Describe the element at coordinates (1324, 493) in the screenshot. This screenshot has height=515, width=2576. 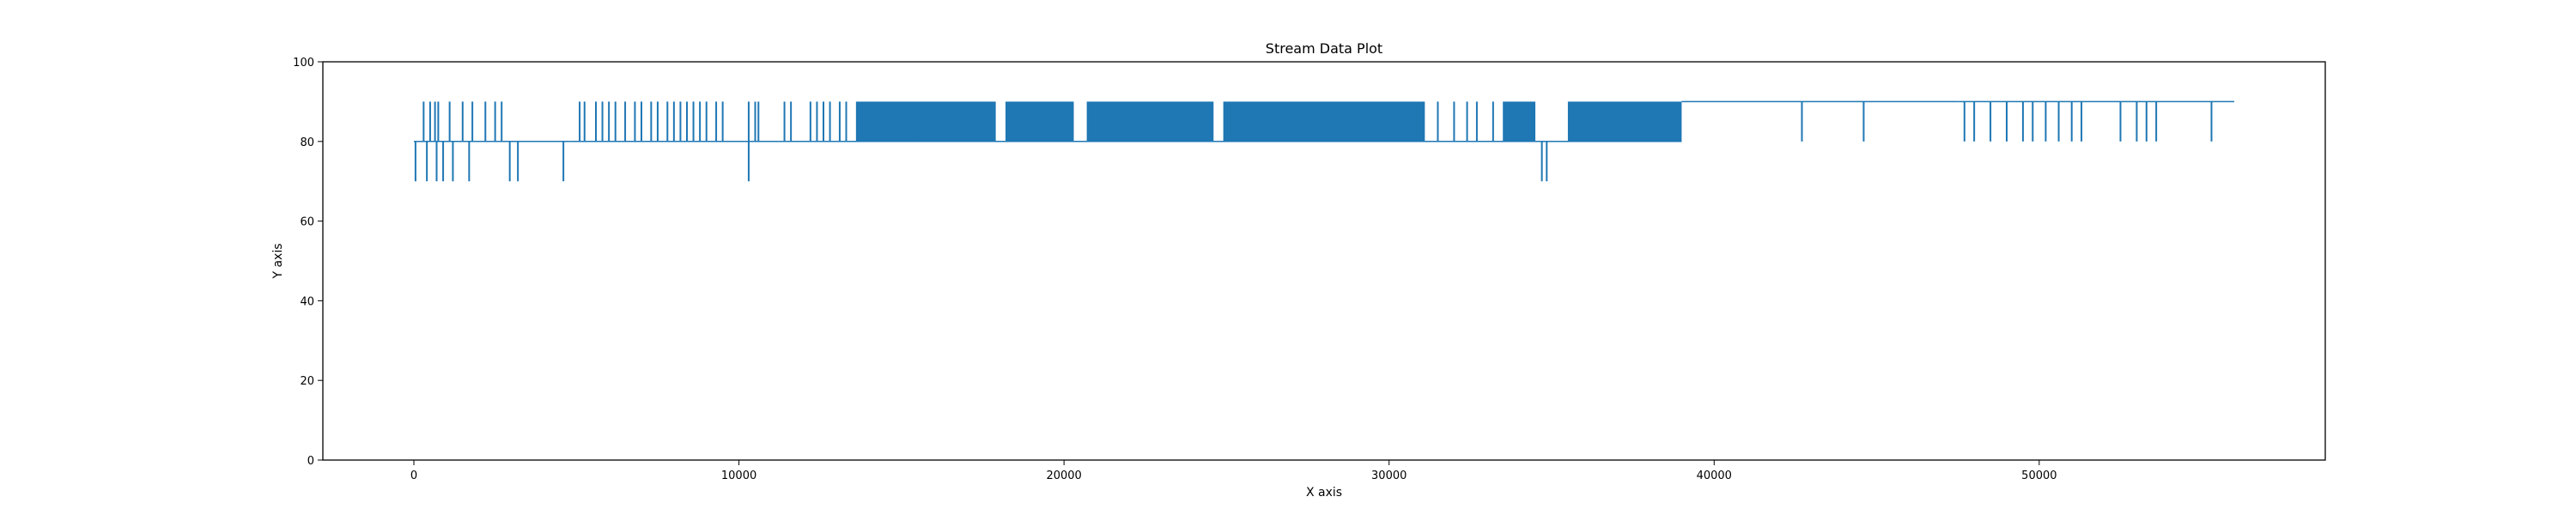
I see `x-axis-label: X axis` at that location.